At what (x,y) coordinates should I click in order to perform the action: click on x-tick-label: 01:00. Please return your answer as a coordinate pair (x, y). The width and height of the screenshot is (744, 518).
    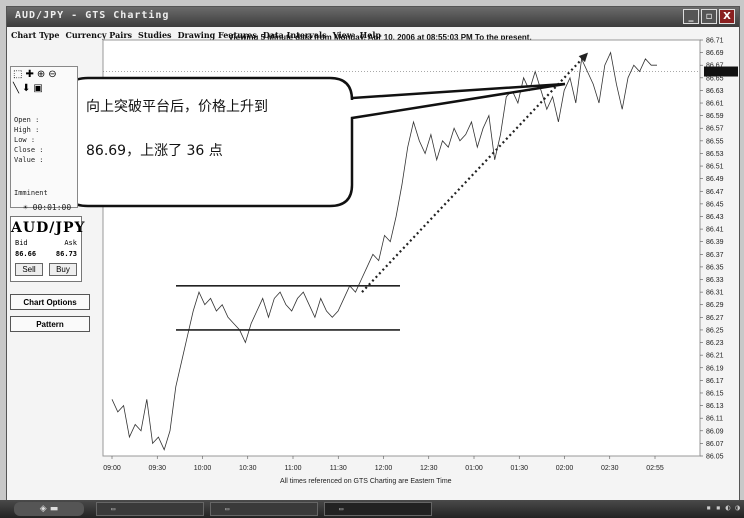
    Looking at the image, I should click on (474, 468).